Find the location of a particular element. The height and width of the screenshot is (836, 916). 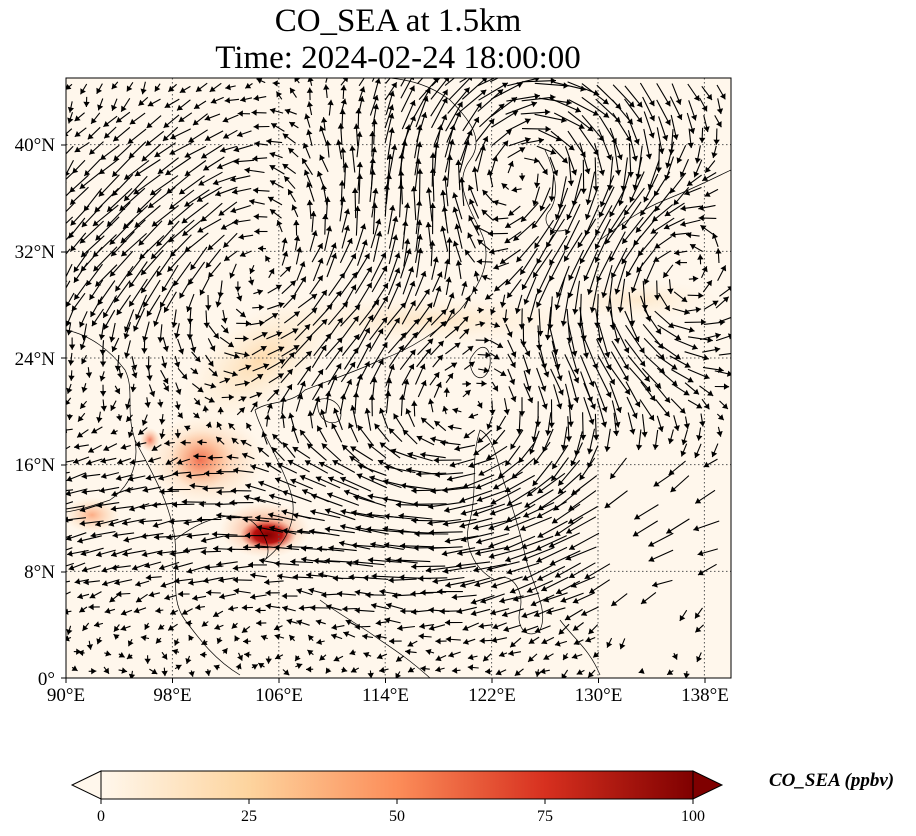

y-tick-label: 24°N is located at coordinates (35, 359).